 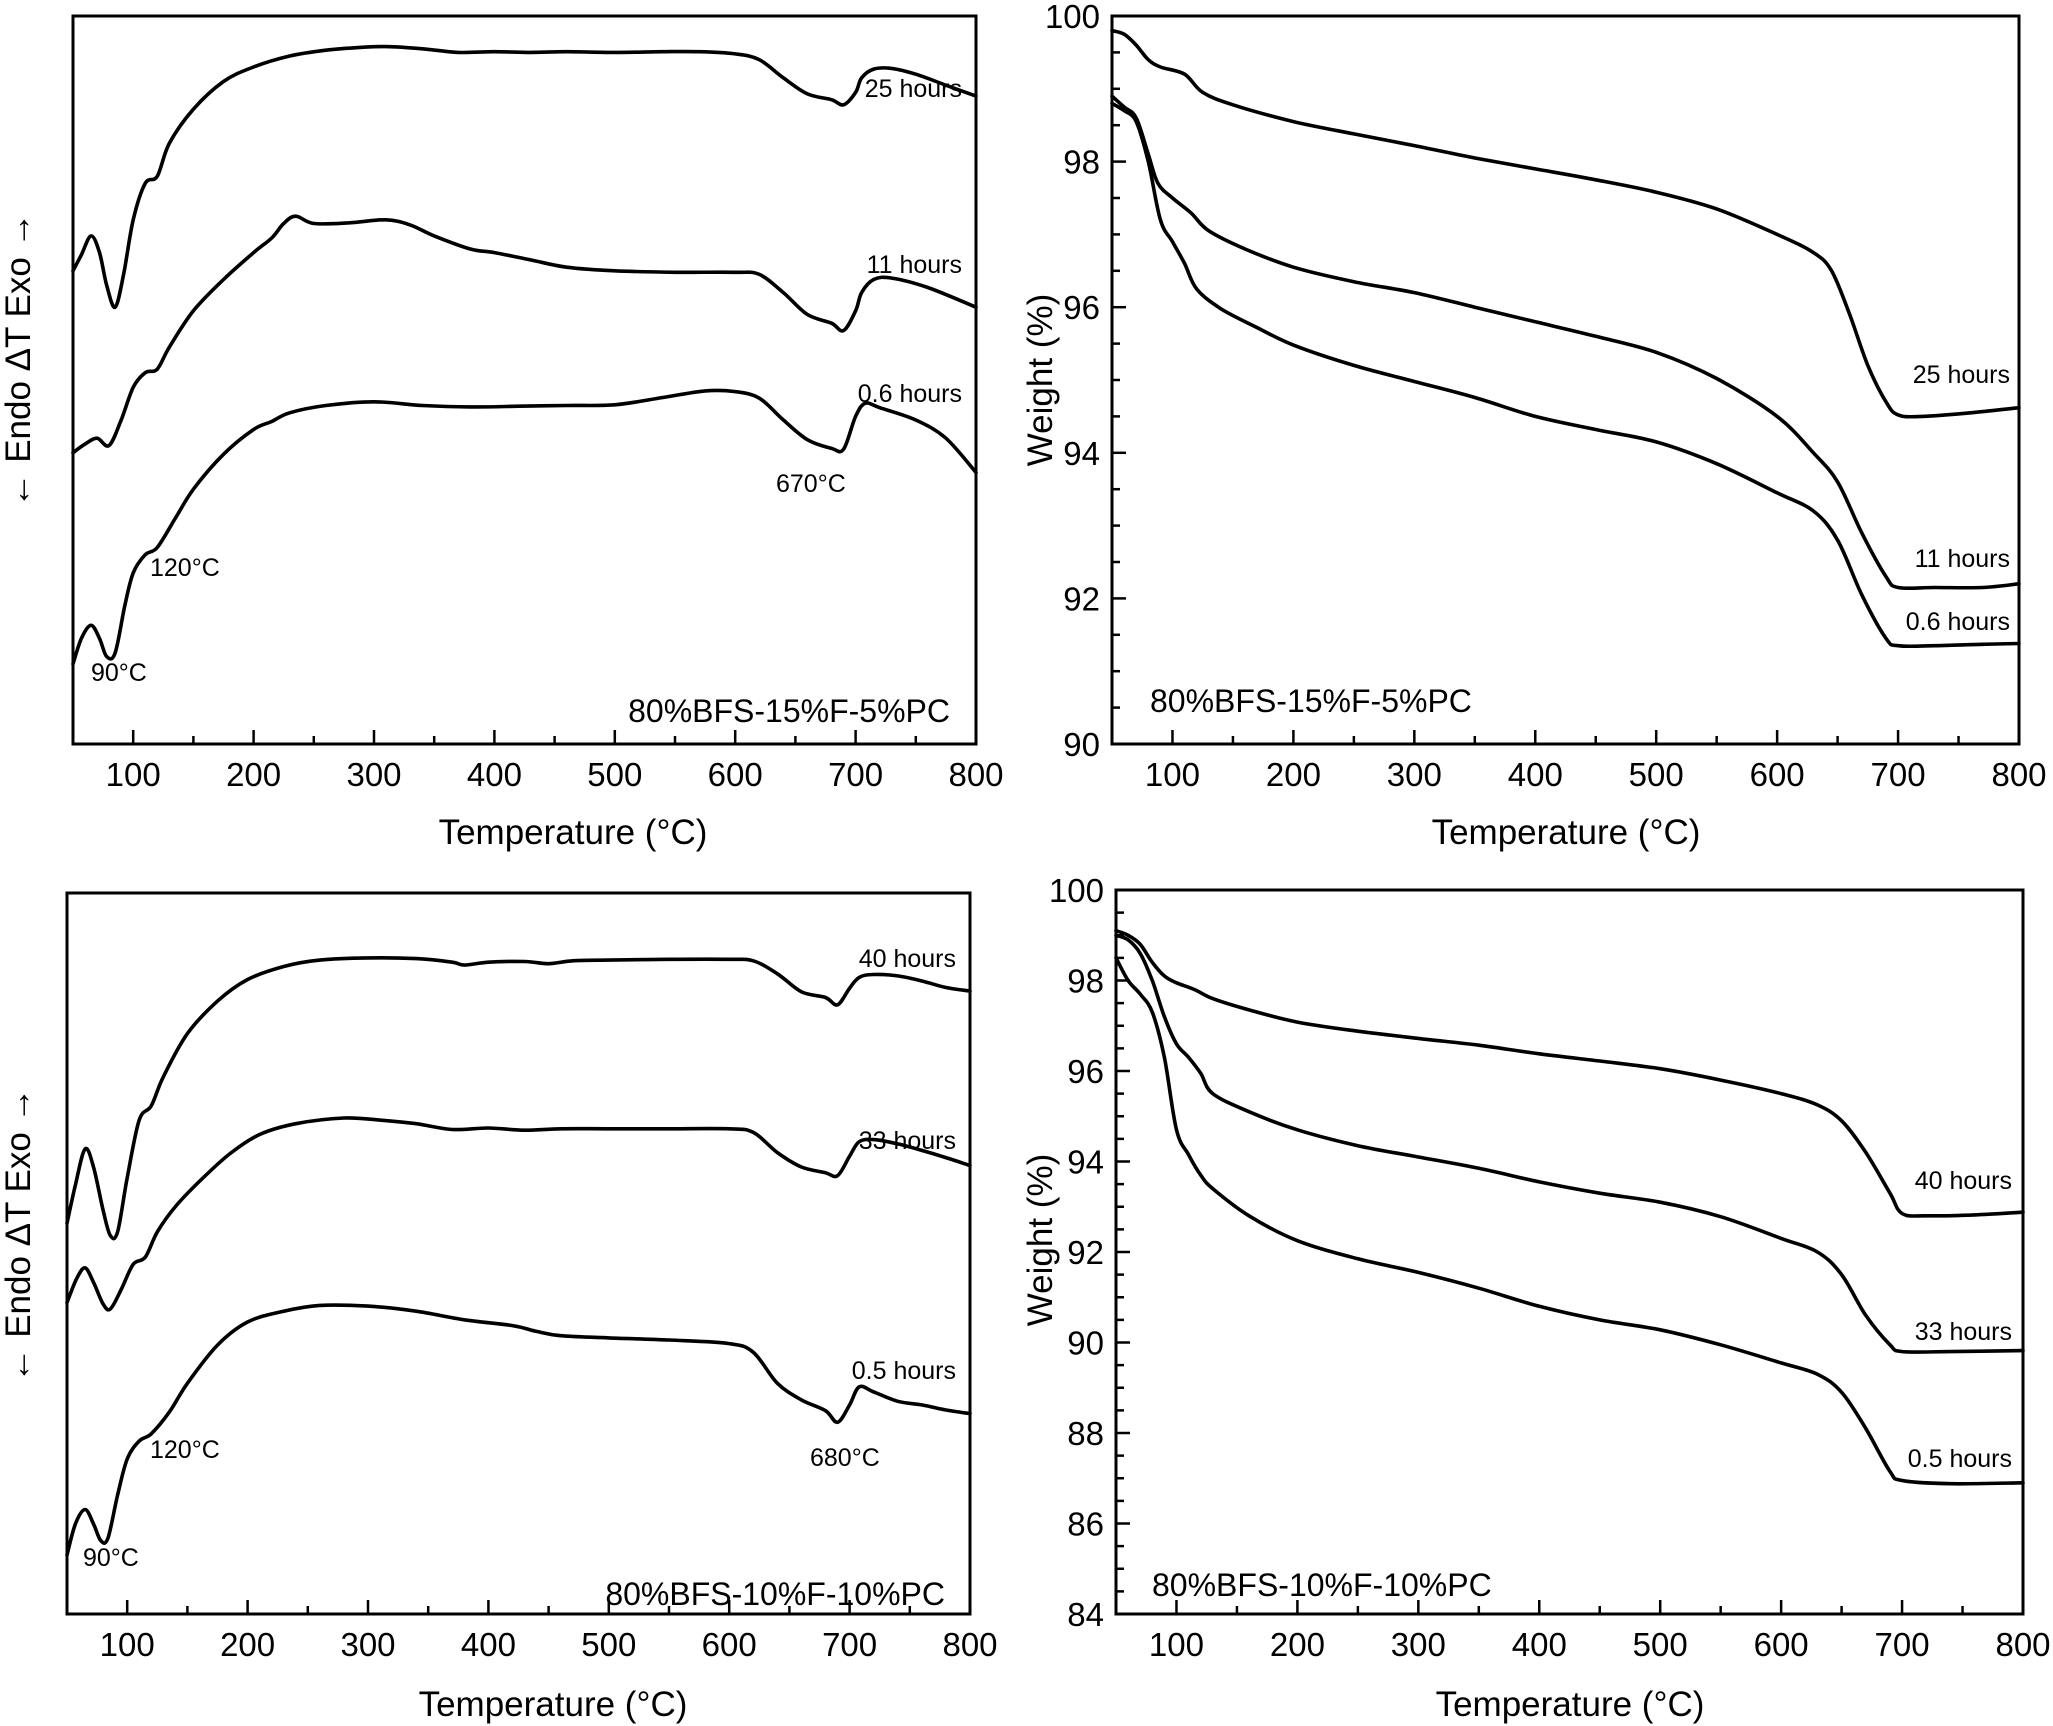 I want to click on dta-top-panel-label: 80%BFS-15%F-5%PC, so click(x=789, y=711).